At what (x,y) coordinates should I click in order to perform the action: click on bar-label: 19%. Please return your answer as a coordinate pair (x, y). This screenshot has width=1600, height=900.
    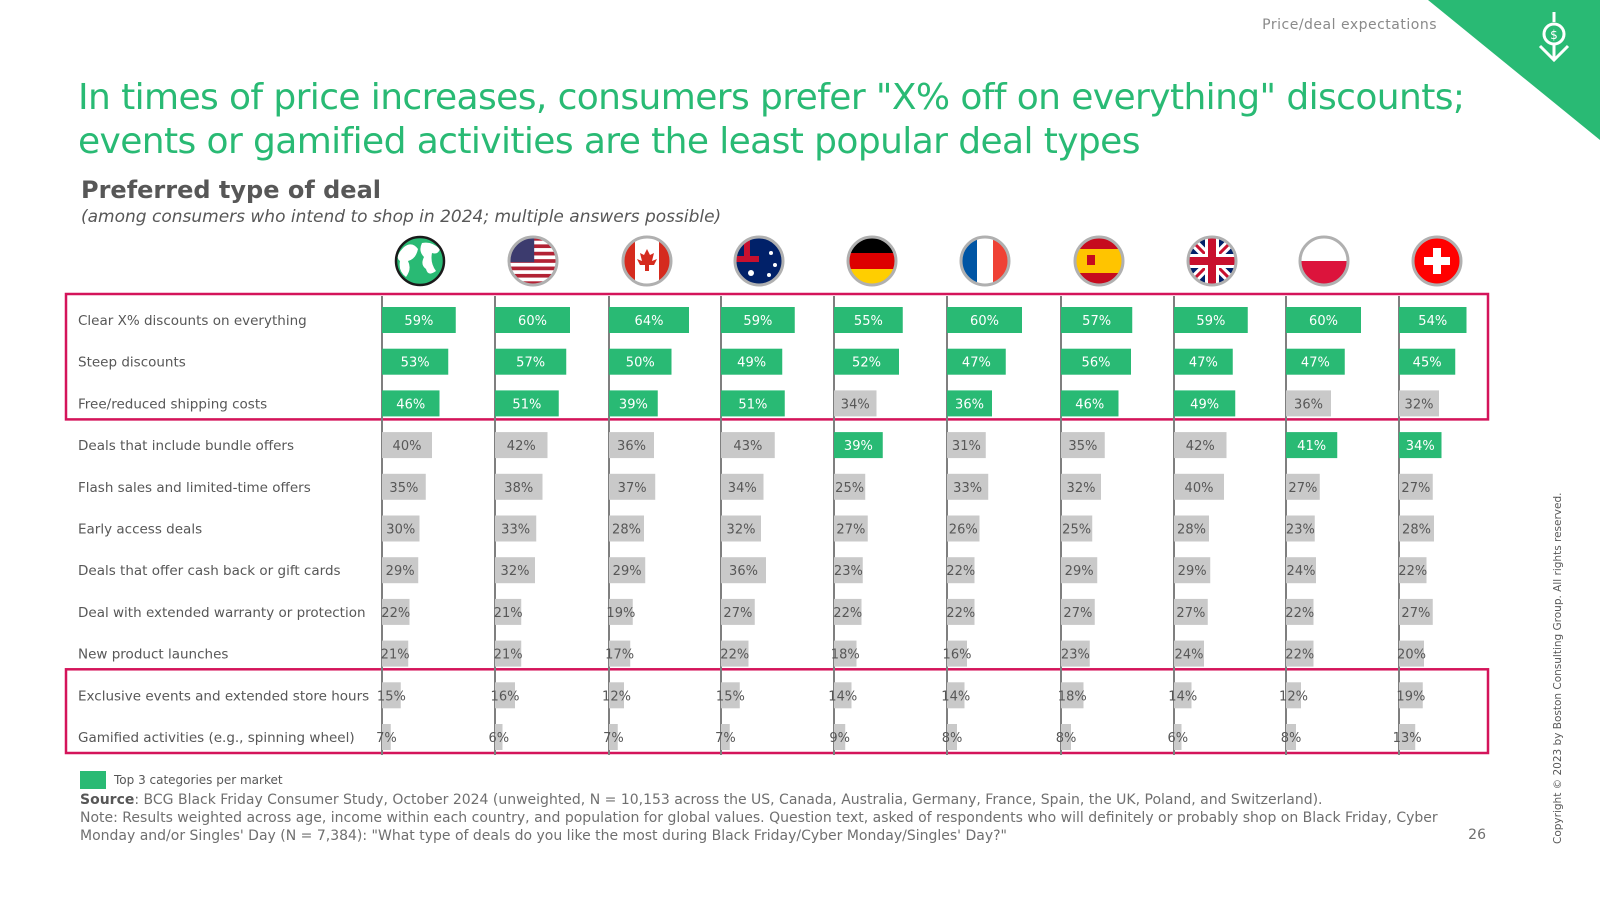
    Looking at the image, I should click on (1410, 696).